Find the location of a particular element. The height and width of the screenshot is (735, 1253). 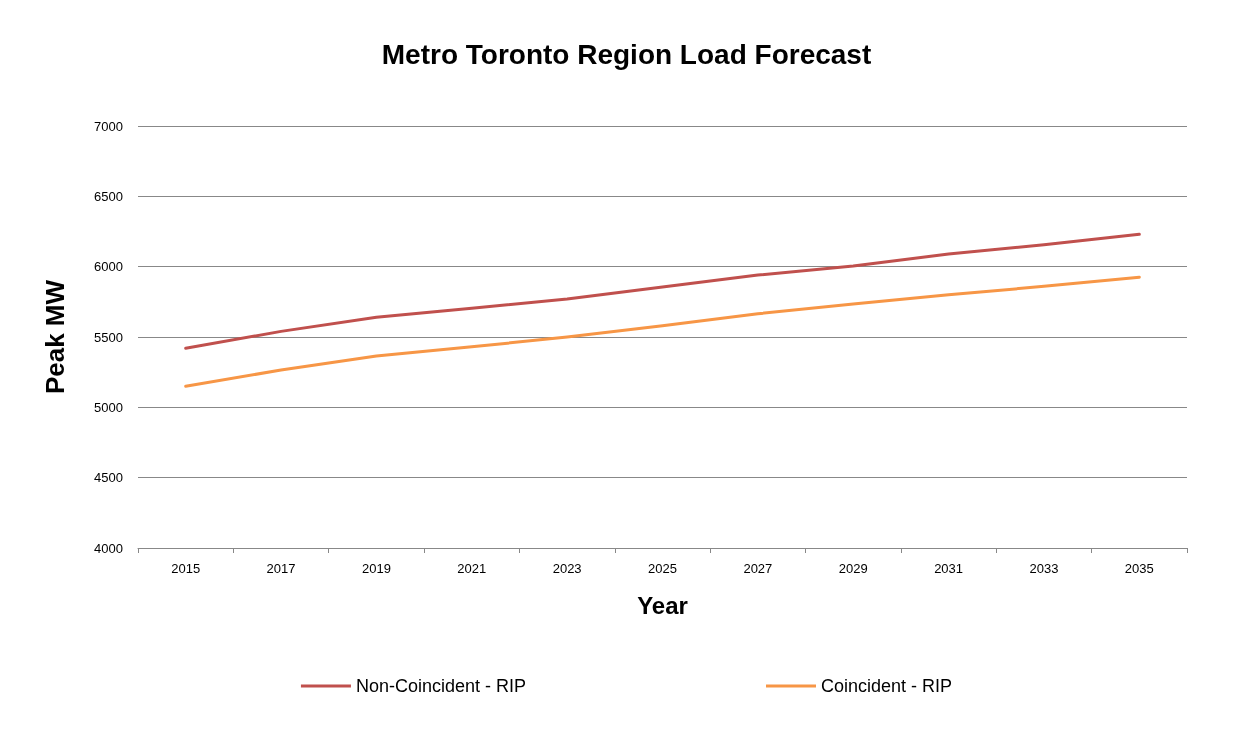

y-tick-label: 7000 is located at coordinates (108, 126).